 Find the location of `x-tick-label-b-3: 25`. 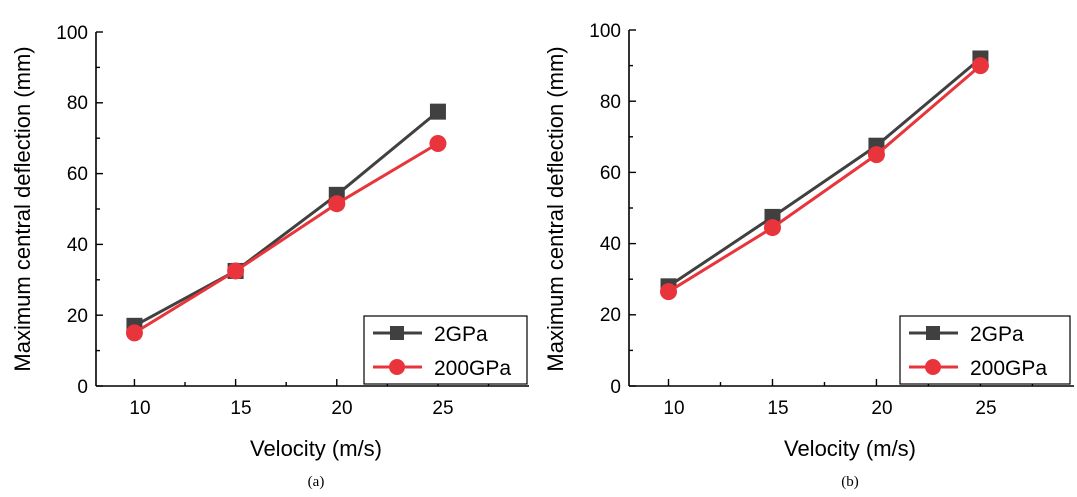

x-tick-label-b-3: 25 is located at coordinates (985, 408).